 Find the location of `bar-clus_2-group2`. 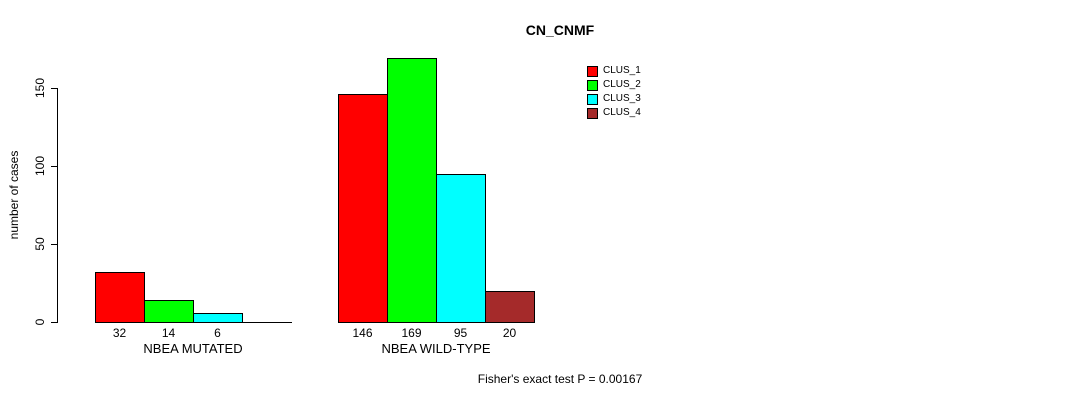

bar-clus_2-group2 is located at coordinates (412, 190).